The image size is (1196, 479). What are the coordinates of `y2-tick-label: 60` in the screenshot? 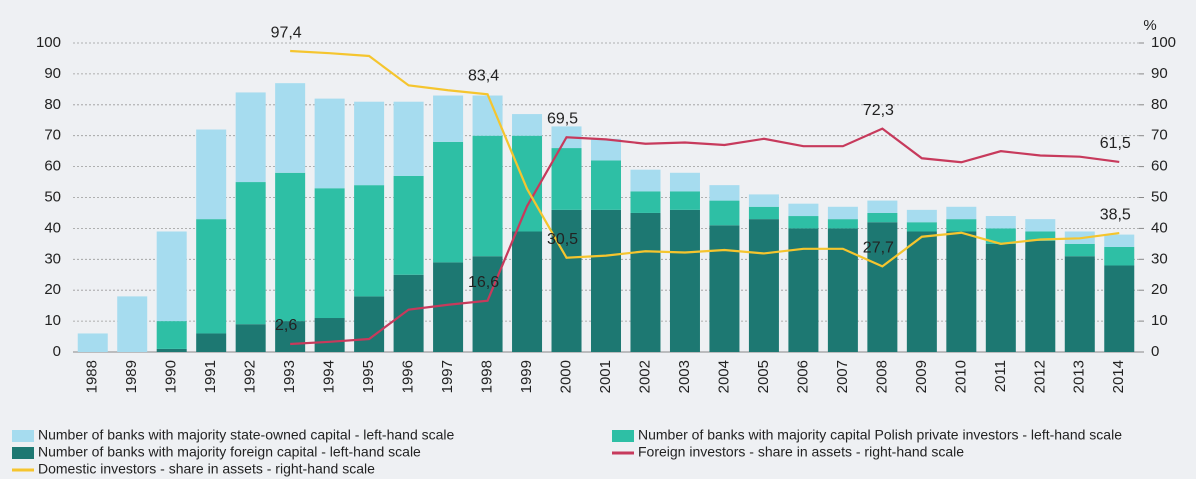 It's located at (1159, 166).